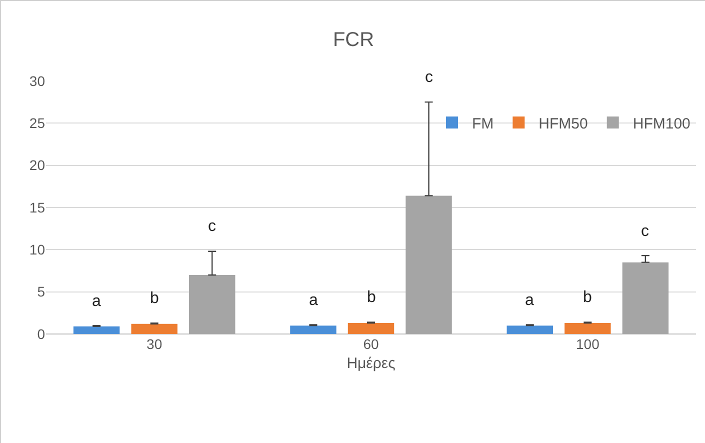 This screenshot has height=443, width=705. I want to click on legend-label: HFM100, so click(661, 123).